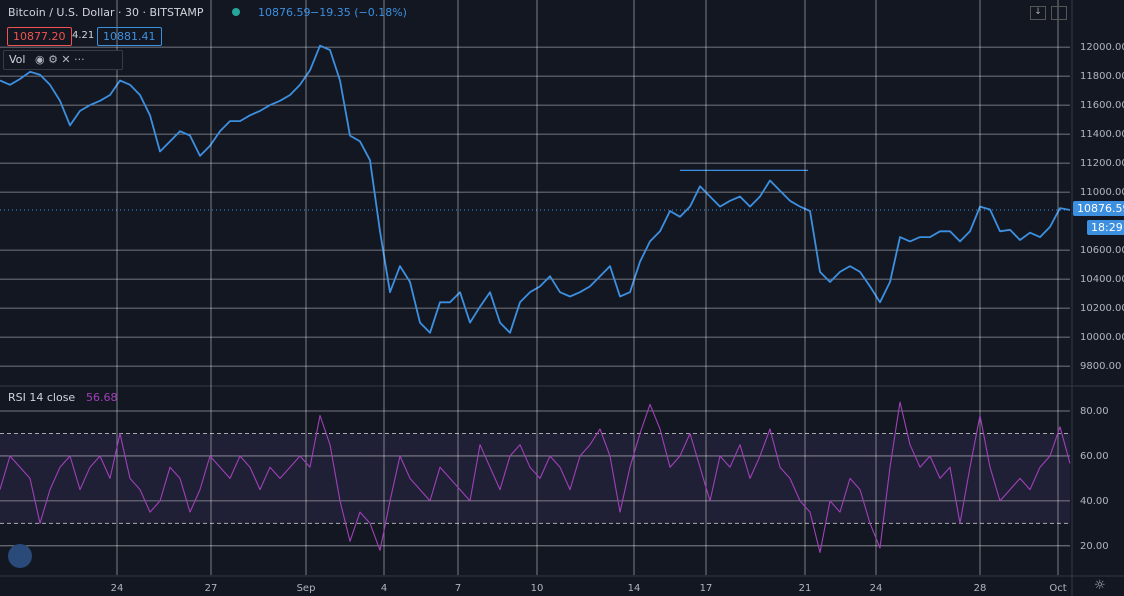  What do you see at coordinates (17, 59) in the screenshot?
I see `volume-label: Vol` at bounding box center [17, 59].